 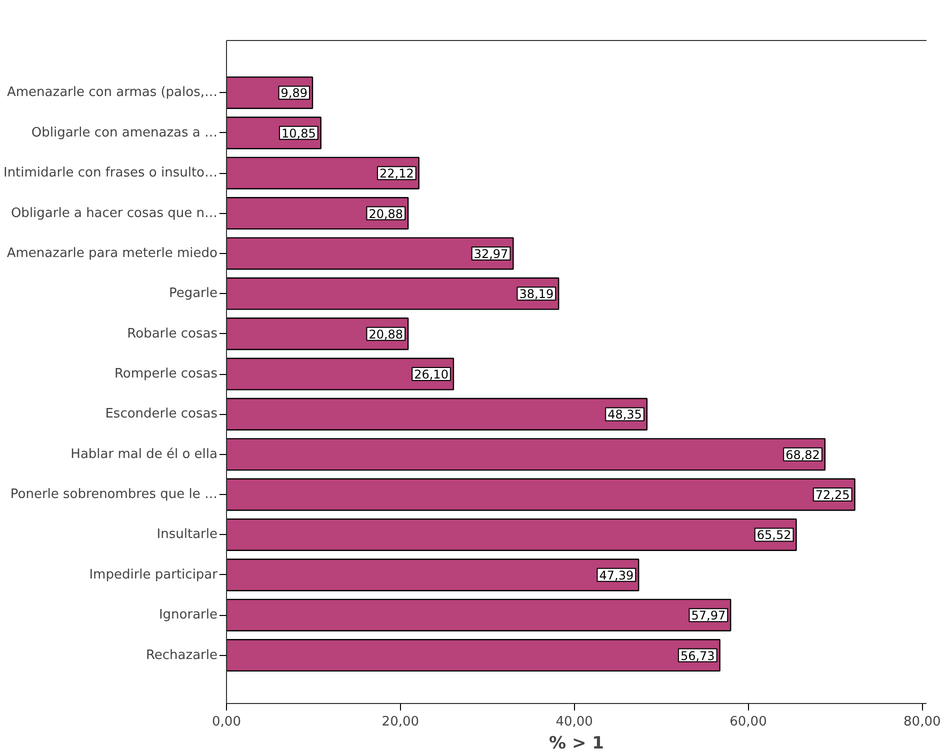 What do you see at coordinates (187, 534) in the screenshot?
I see `y-tick-label: Insultarle` at bounding box center [187, 534].